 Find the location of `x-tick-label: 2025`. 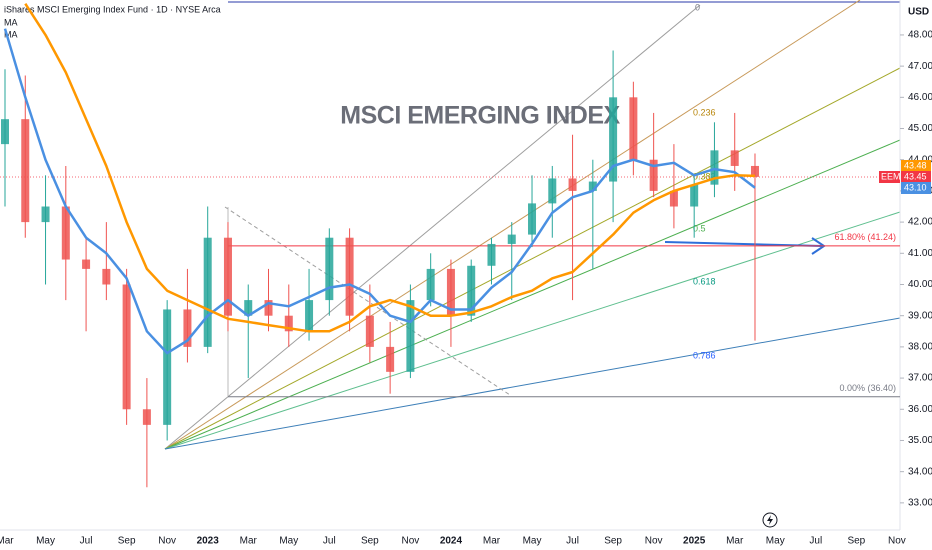

x-tick-label: 2025 is located at coordinates (694, 541).